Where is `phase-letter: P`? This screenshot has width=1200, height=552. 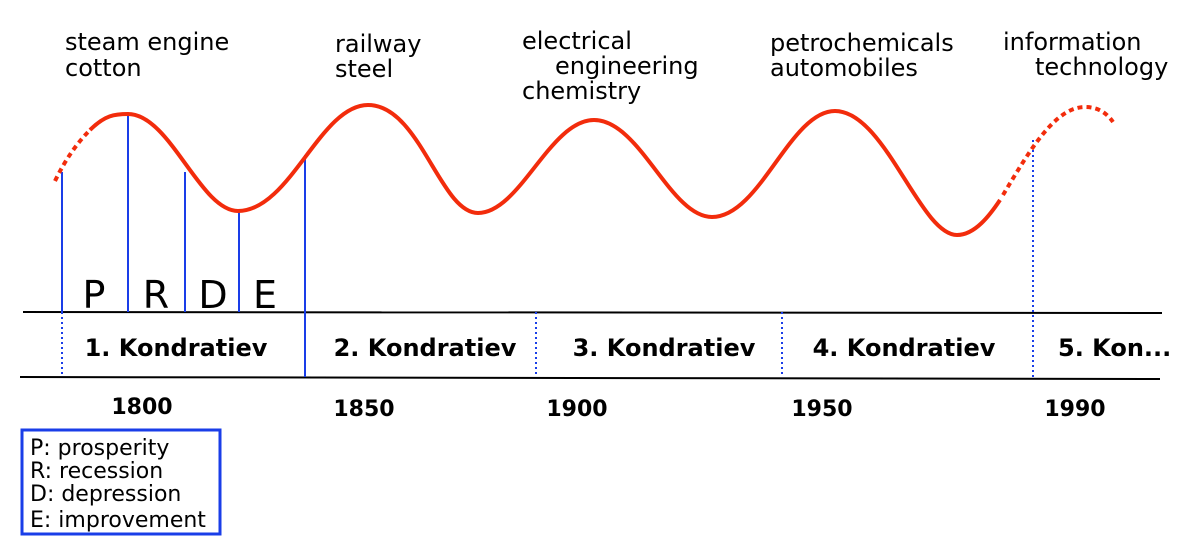
phase-letter: P is located at coordinates (94, 295).